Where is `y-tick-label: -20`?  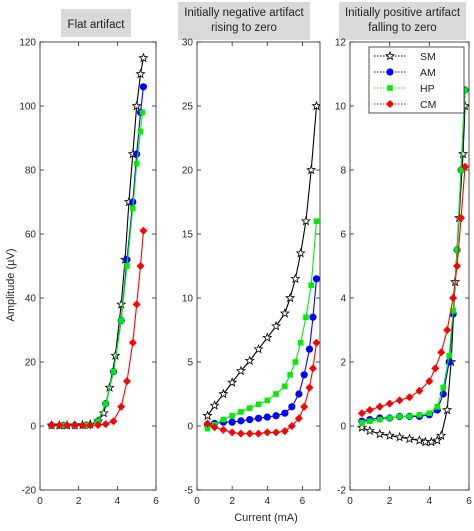
y-tick-label: -20 is located at coordinates (29, 491).